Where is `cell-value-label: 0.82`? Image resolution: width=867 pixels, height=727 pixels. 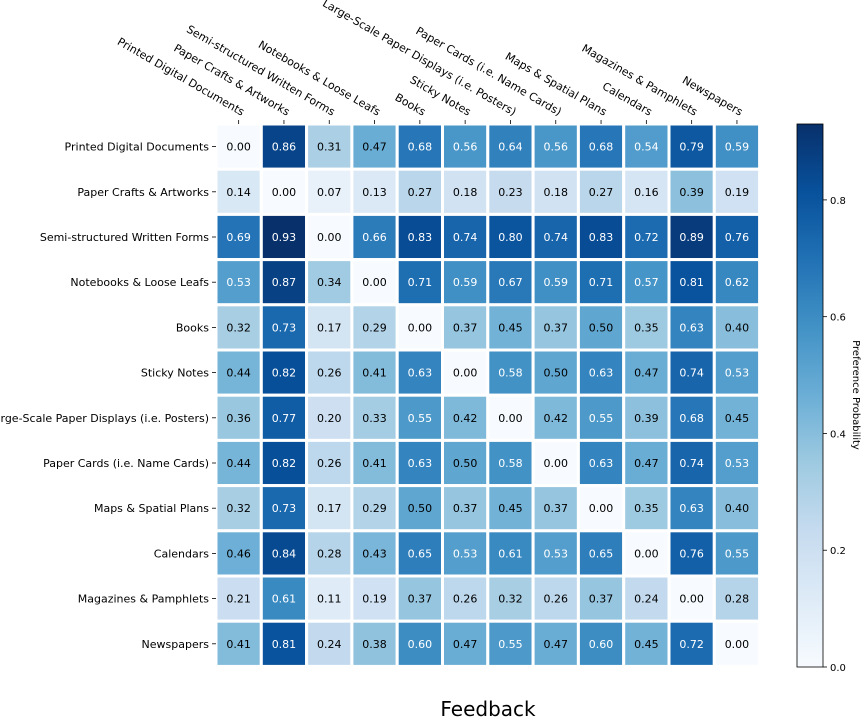 cell-value-label: 0.82 is located at coordinates (284, 463).